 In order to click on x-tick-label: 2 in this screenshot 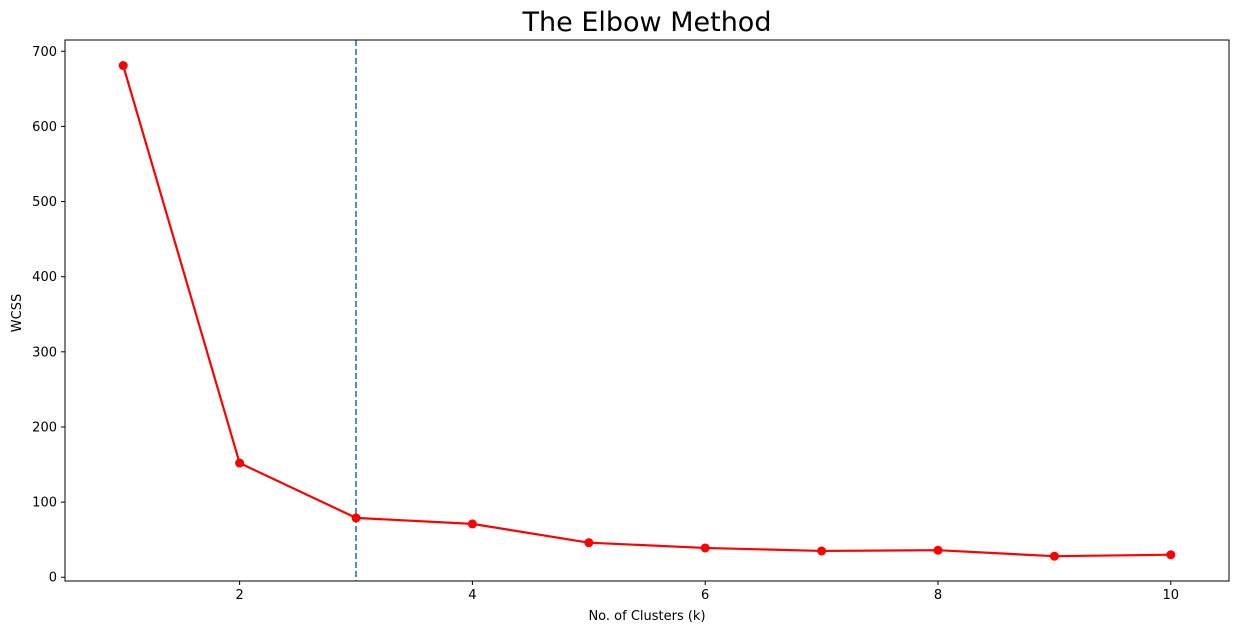, I will do `click(239, 595)`.